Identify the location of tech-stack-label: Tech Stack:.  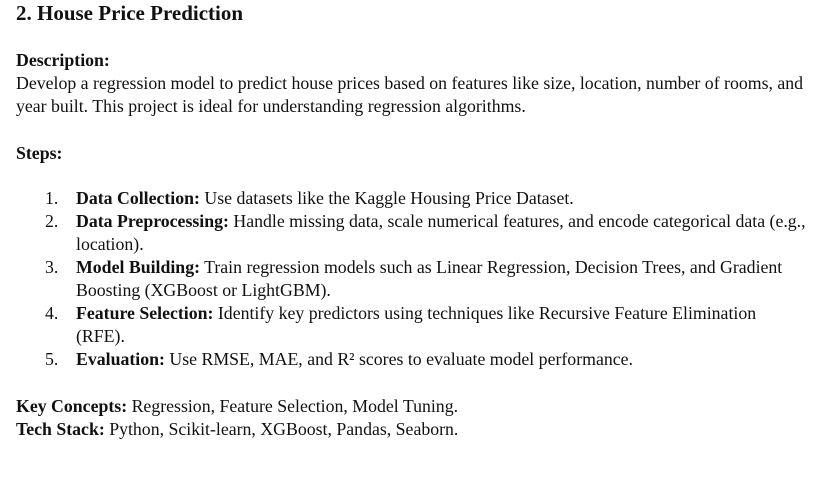
(60, 429).